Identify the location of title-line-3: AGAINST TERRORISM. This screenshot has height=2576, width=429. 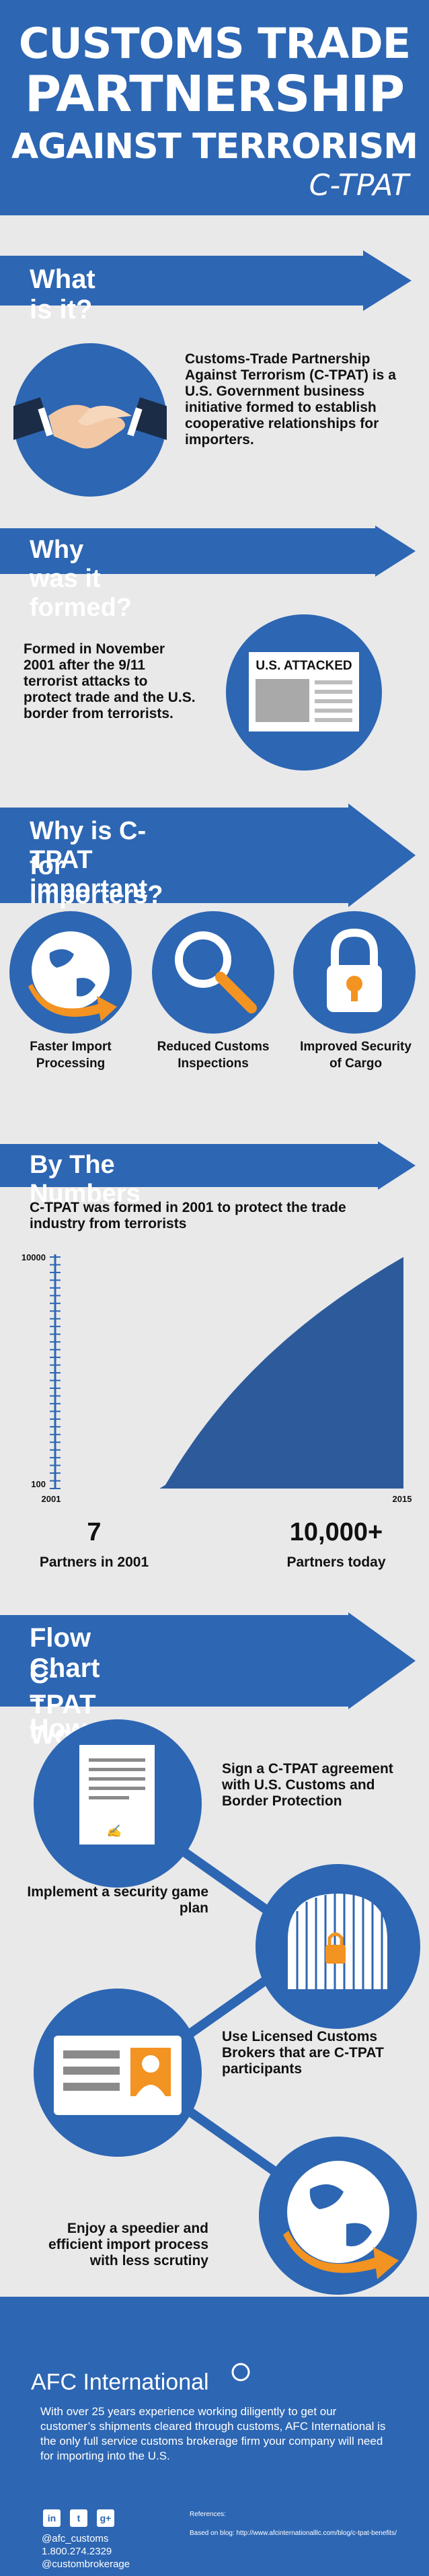
(214, 147).